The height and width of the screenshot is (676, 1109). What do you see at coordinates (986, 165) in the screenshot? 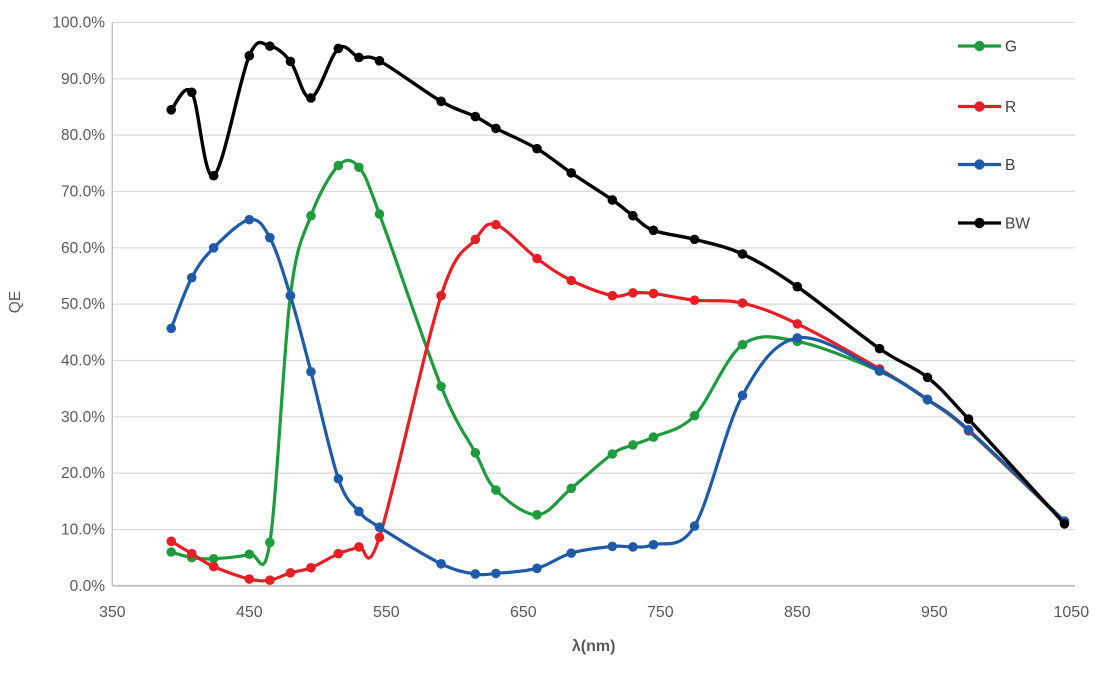
I see `legend-item-B: B` at bounding box center [986, 165].